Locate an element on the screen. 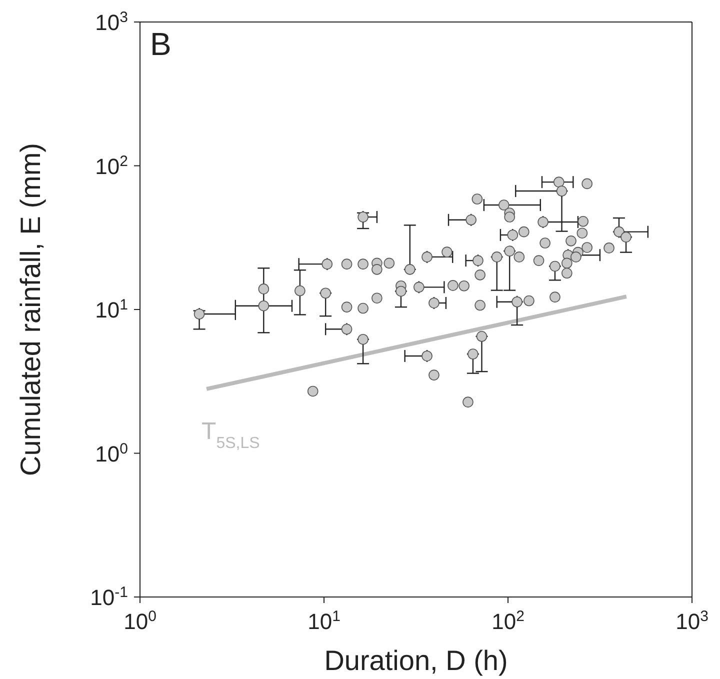  y-tick-label: 10$^{0}$ is located at coordinates (111, 453).